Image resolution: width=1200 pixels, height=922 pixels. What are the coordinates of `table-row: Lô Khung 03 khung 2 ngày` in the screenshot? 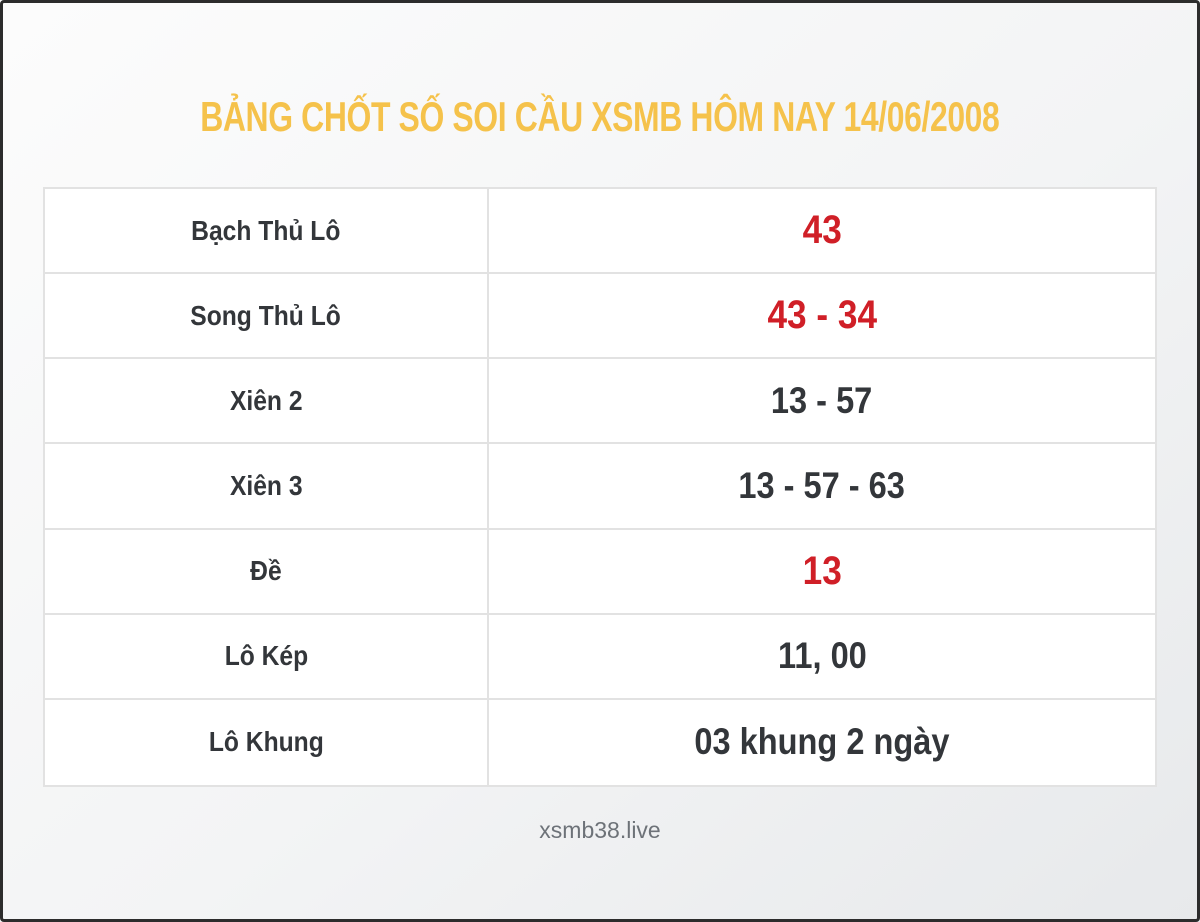 It's located at (600, 742).